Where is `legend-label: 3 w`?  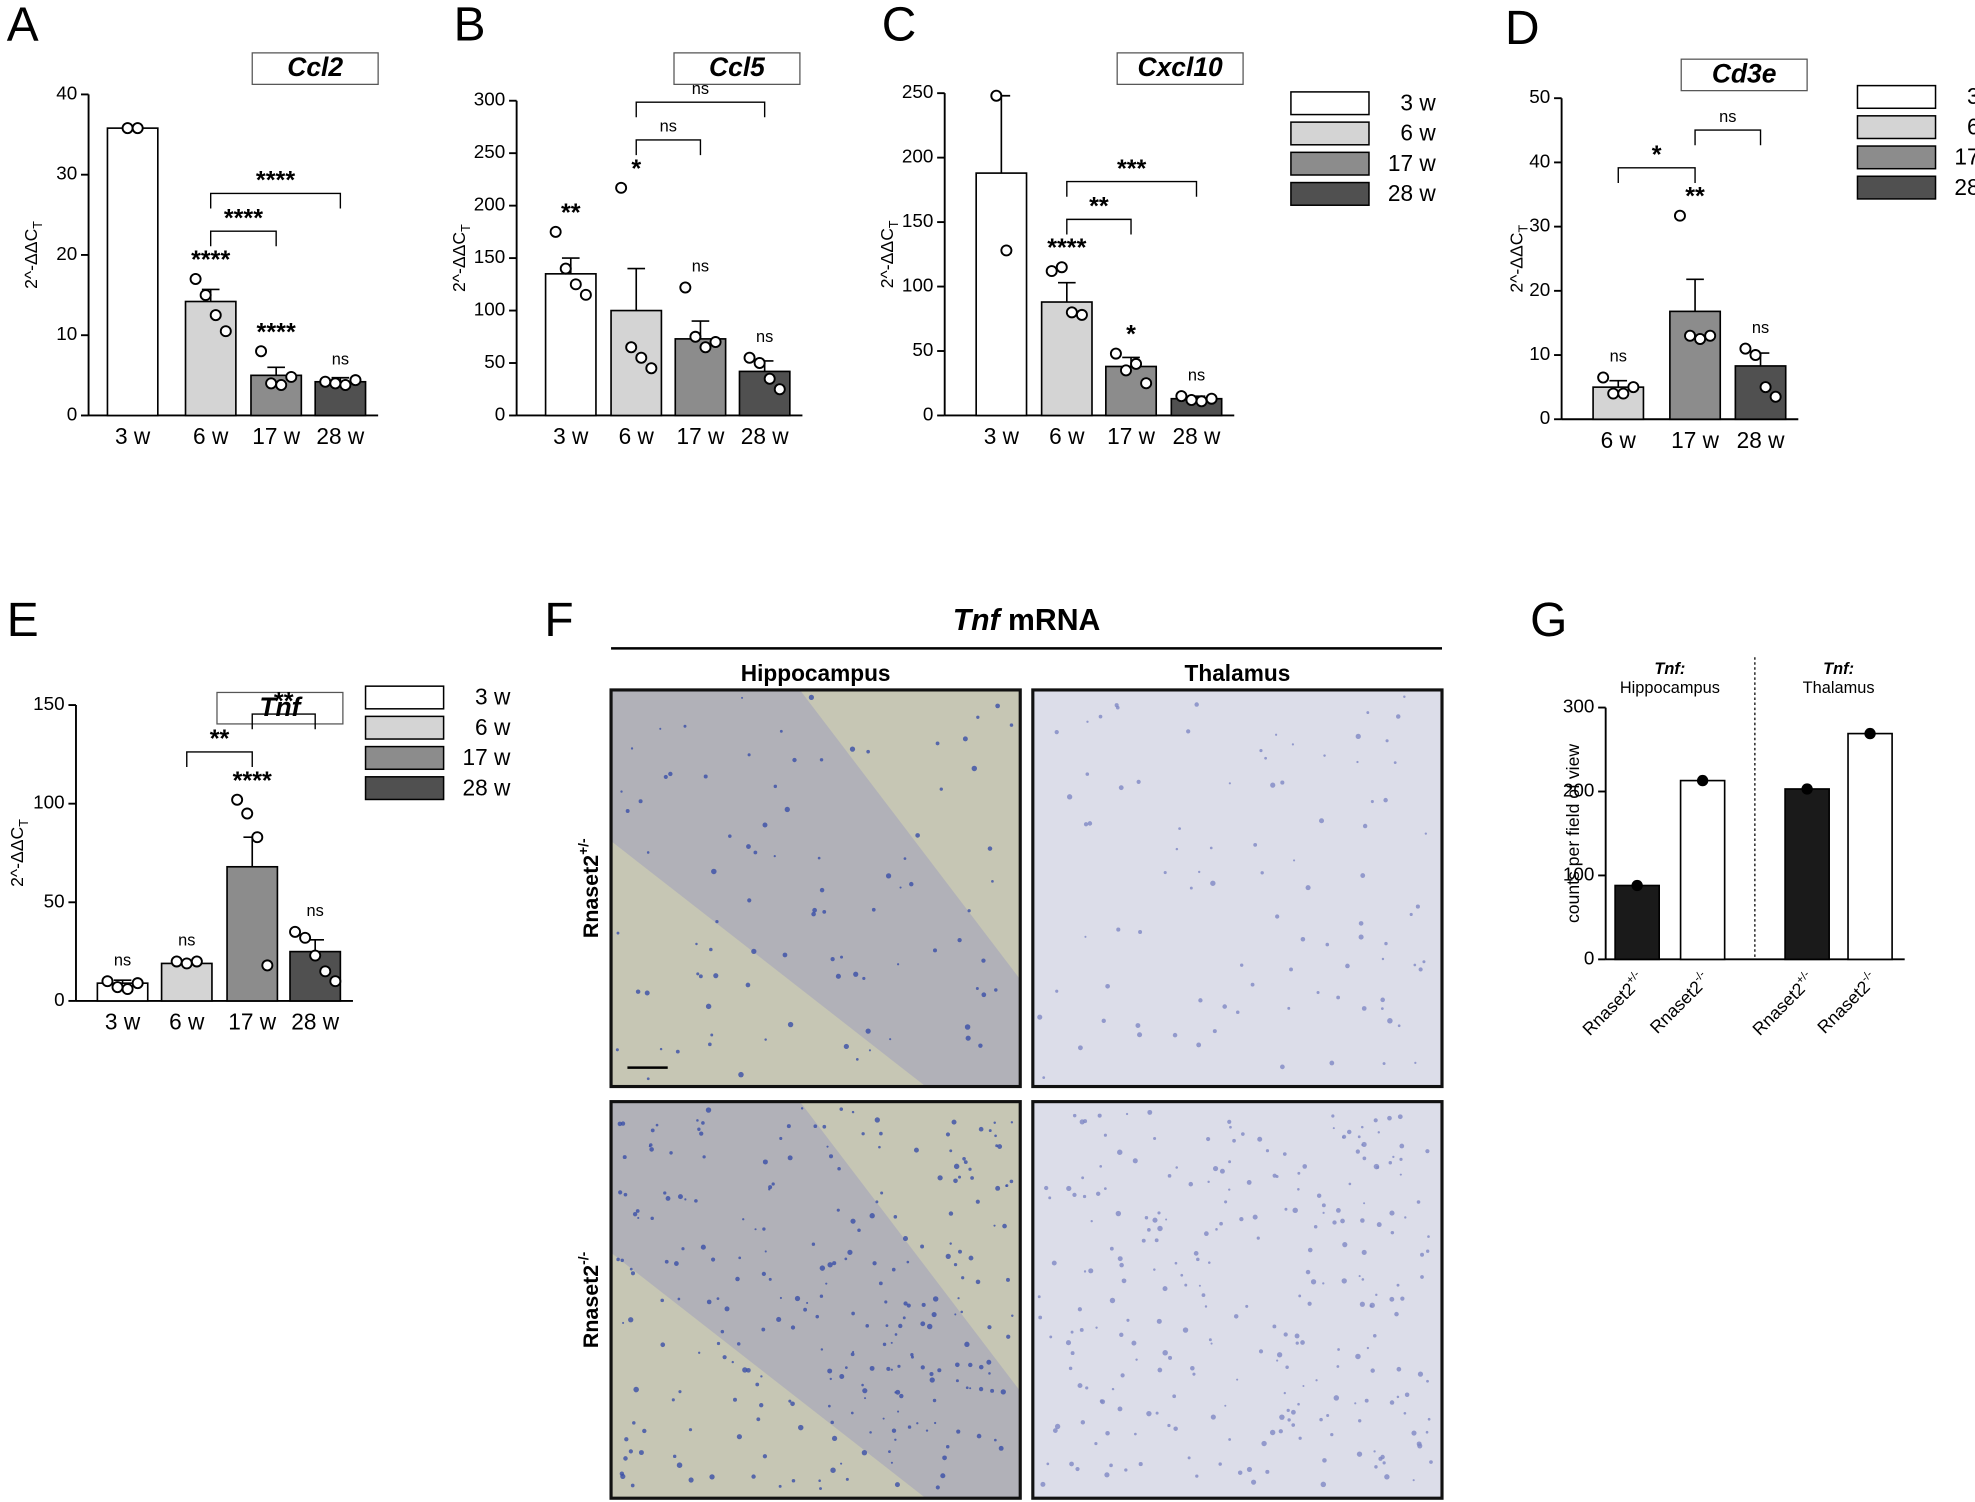 legend-label: 3 w is located at coordinates (493, 697).